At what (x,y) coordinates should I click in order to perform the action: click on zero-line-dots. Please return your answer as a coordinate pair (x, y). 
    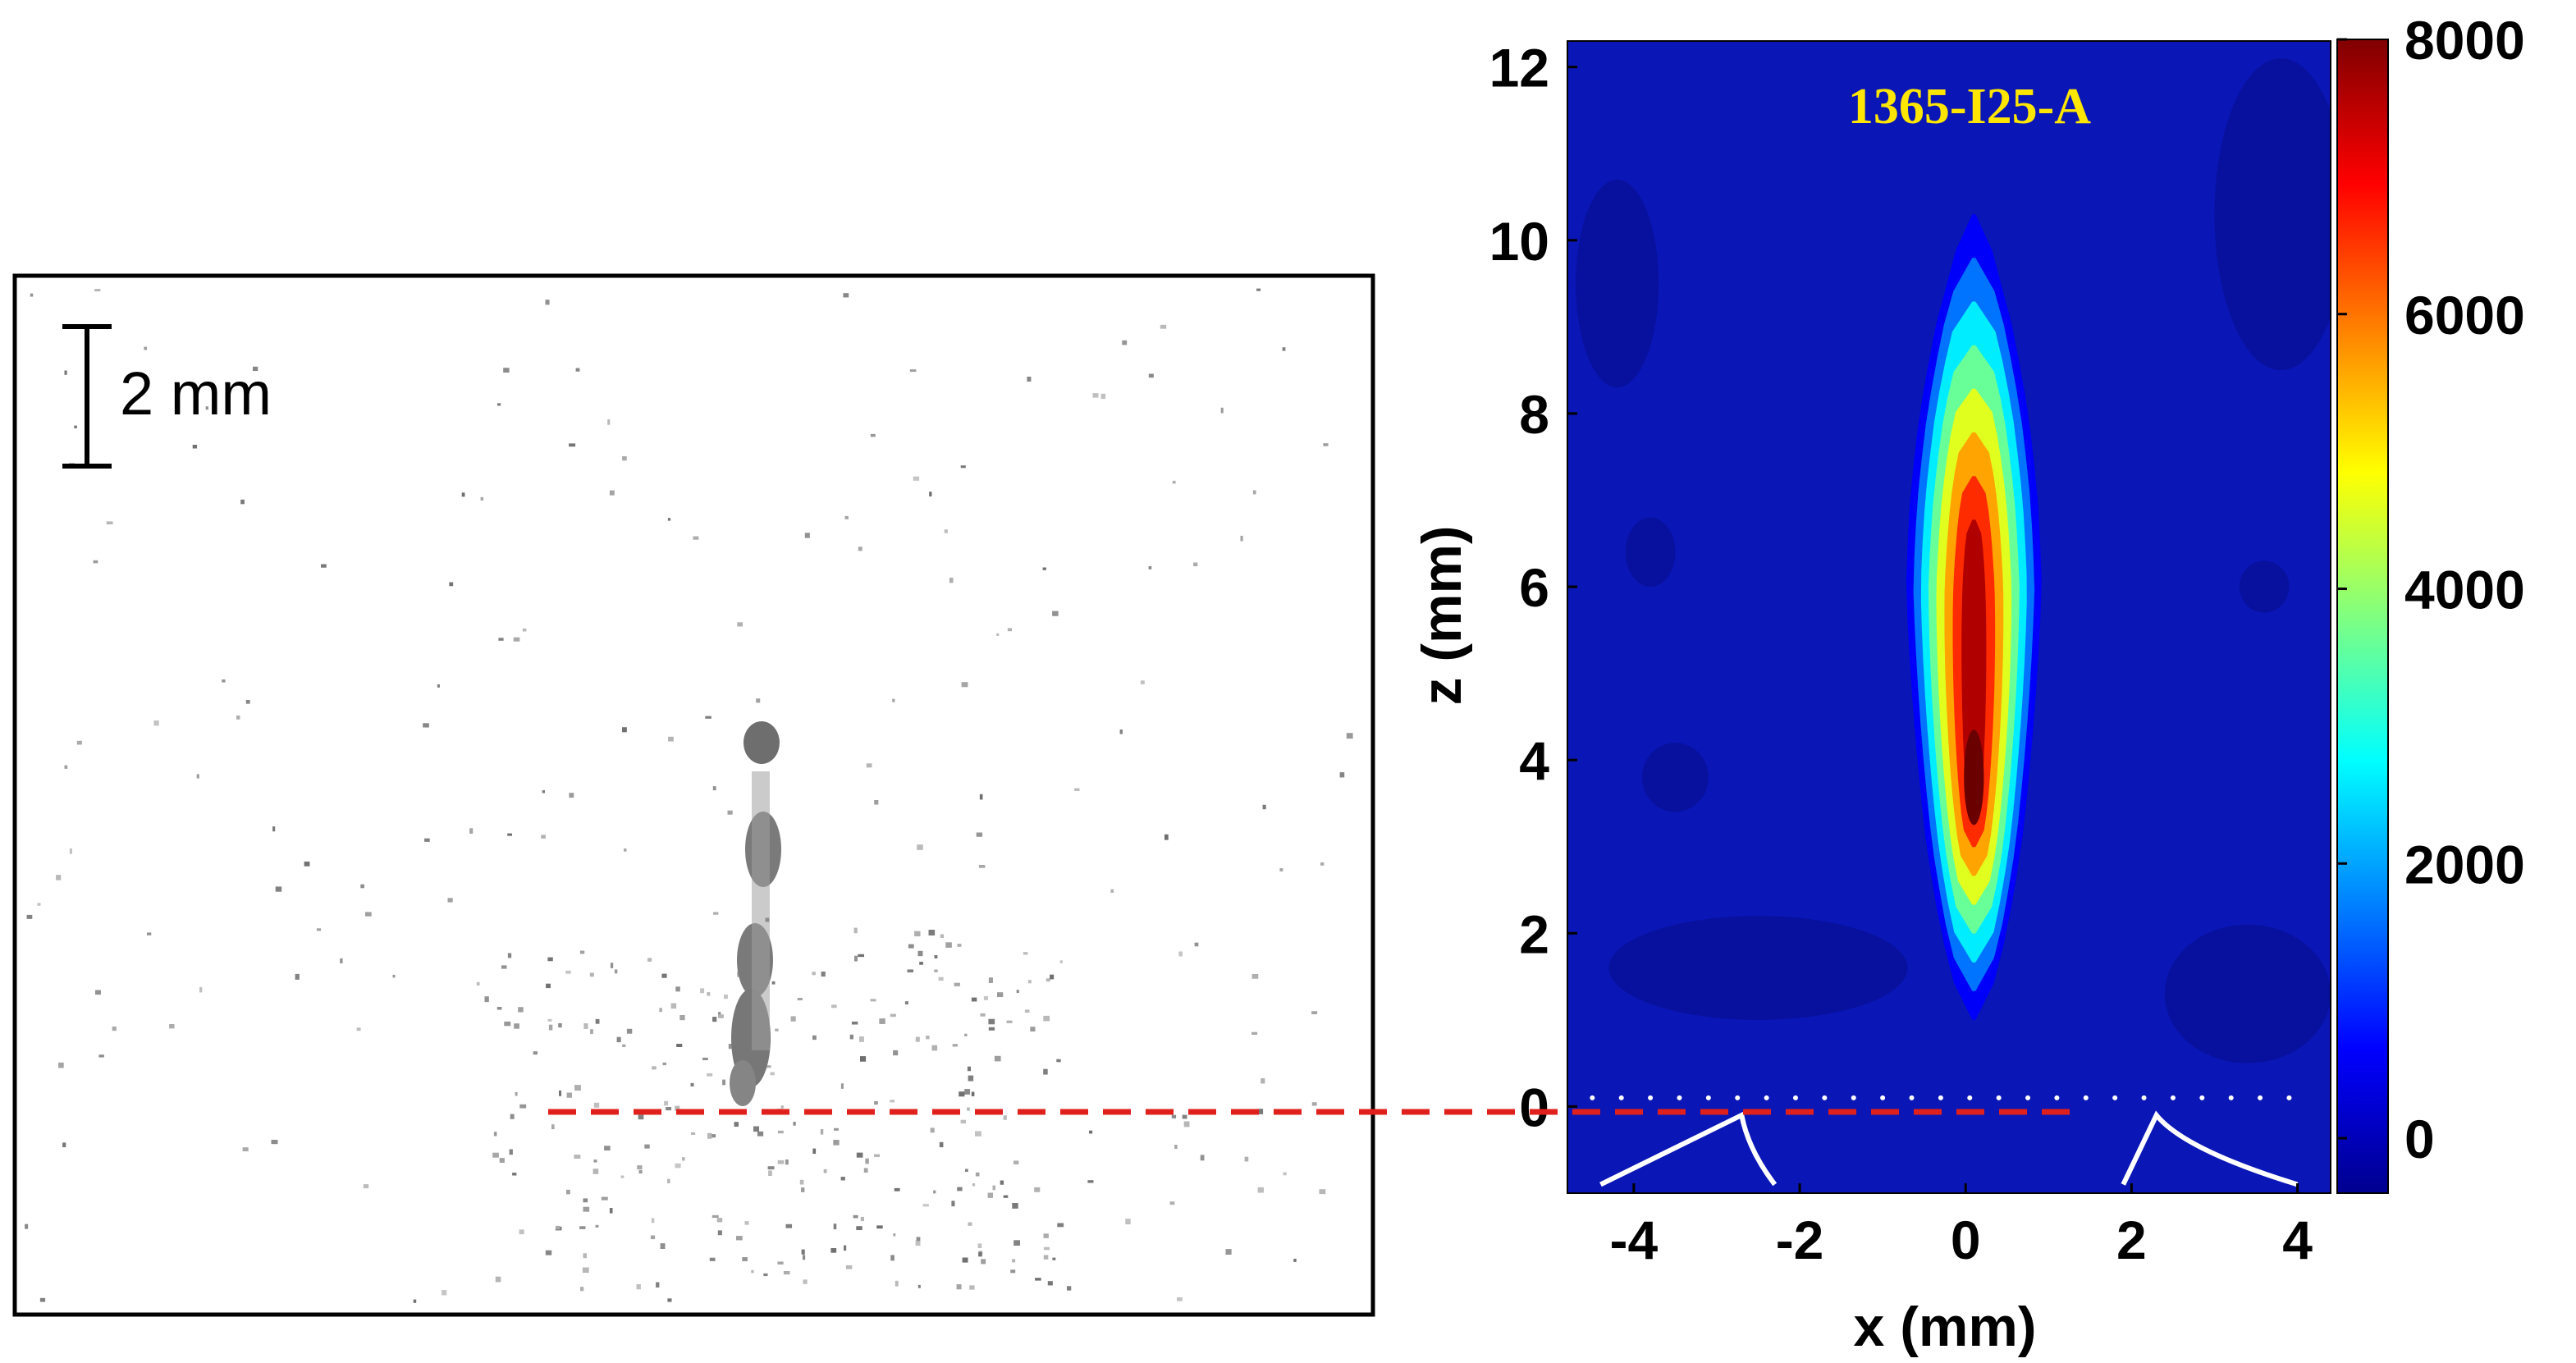
    Looking at the image, I should click on (1941, 1097).